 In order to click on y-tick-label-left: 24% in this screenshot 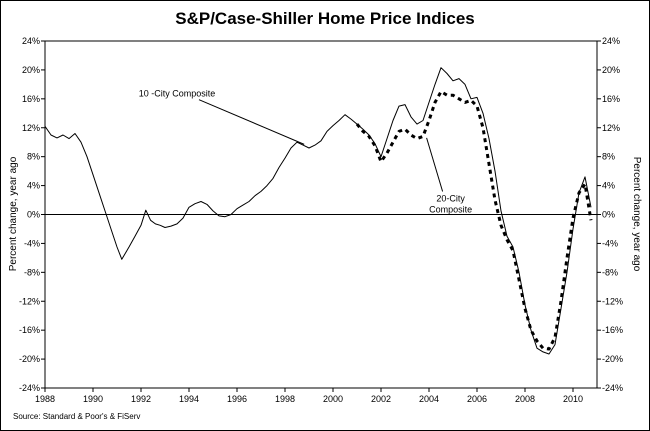, I will do `click(31, 41)`.